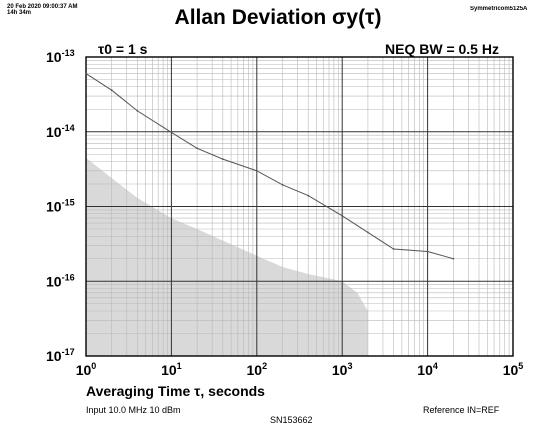  What do you see at coordinates (60, 56) in the screenshot?
I see `y-tick-label: 10-13` at bounding box center [60, 56].